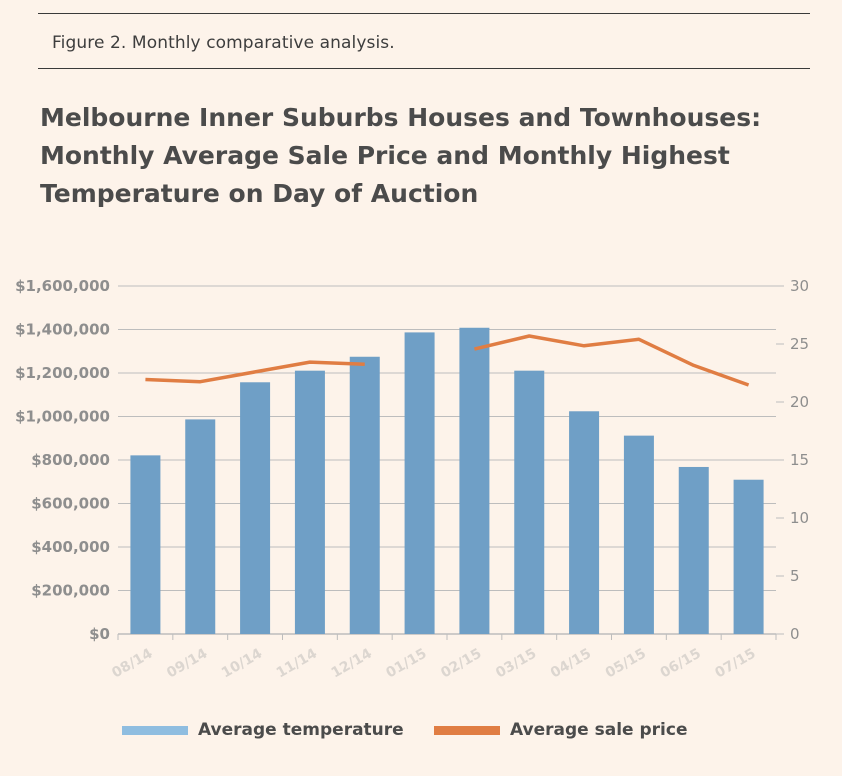  I want to click on x-tick-label: 04/15, so click(571, 664).